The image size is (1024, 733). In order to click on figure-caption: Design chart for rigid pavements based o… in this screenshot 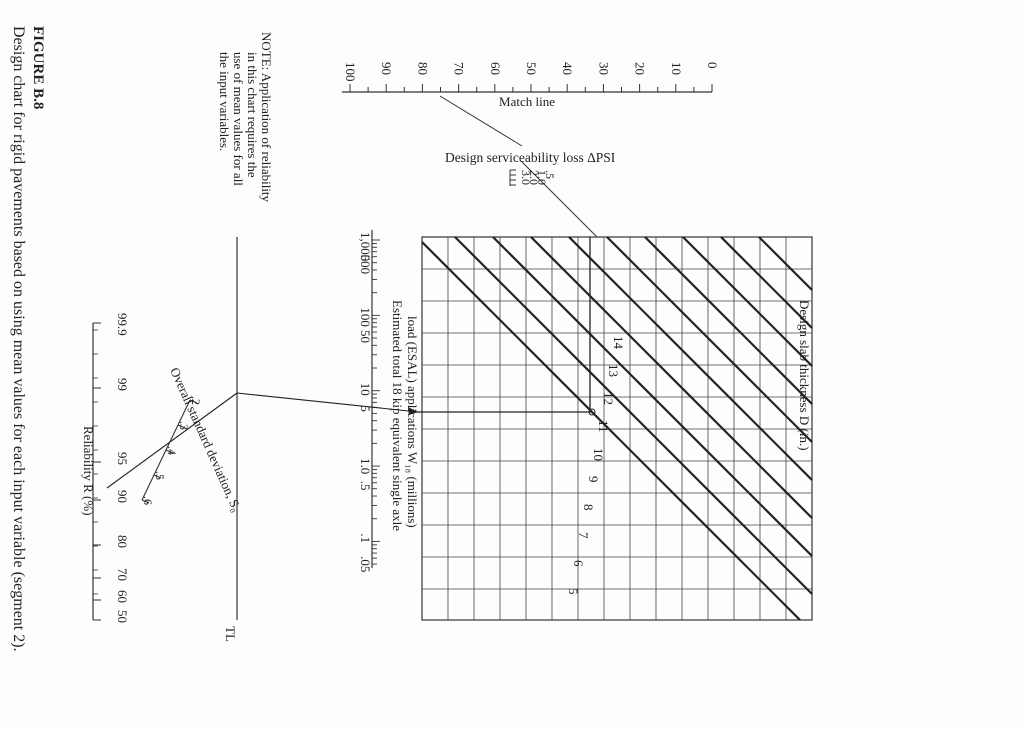, I will do `click(18, 339)`.